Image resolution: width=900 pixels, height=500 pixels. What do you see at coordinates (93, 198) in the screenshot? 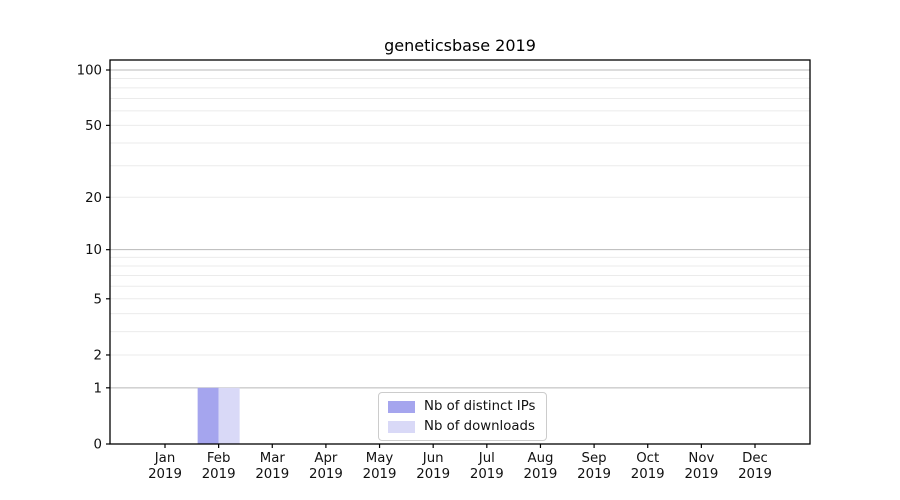
I see `y-tick-label: 20` at bounding box center [93, 198].